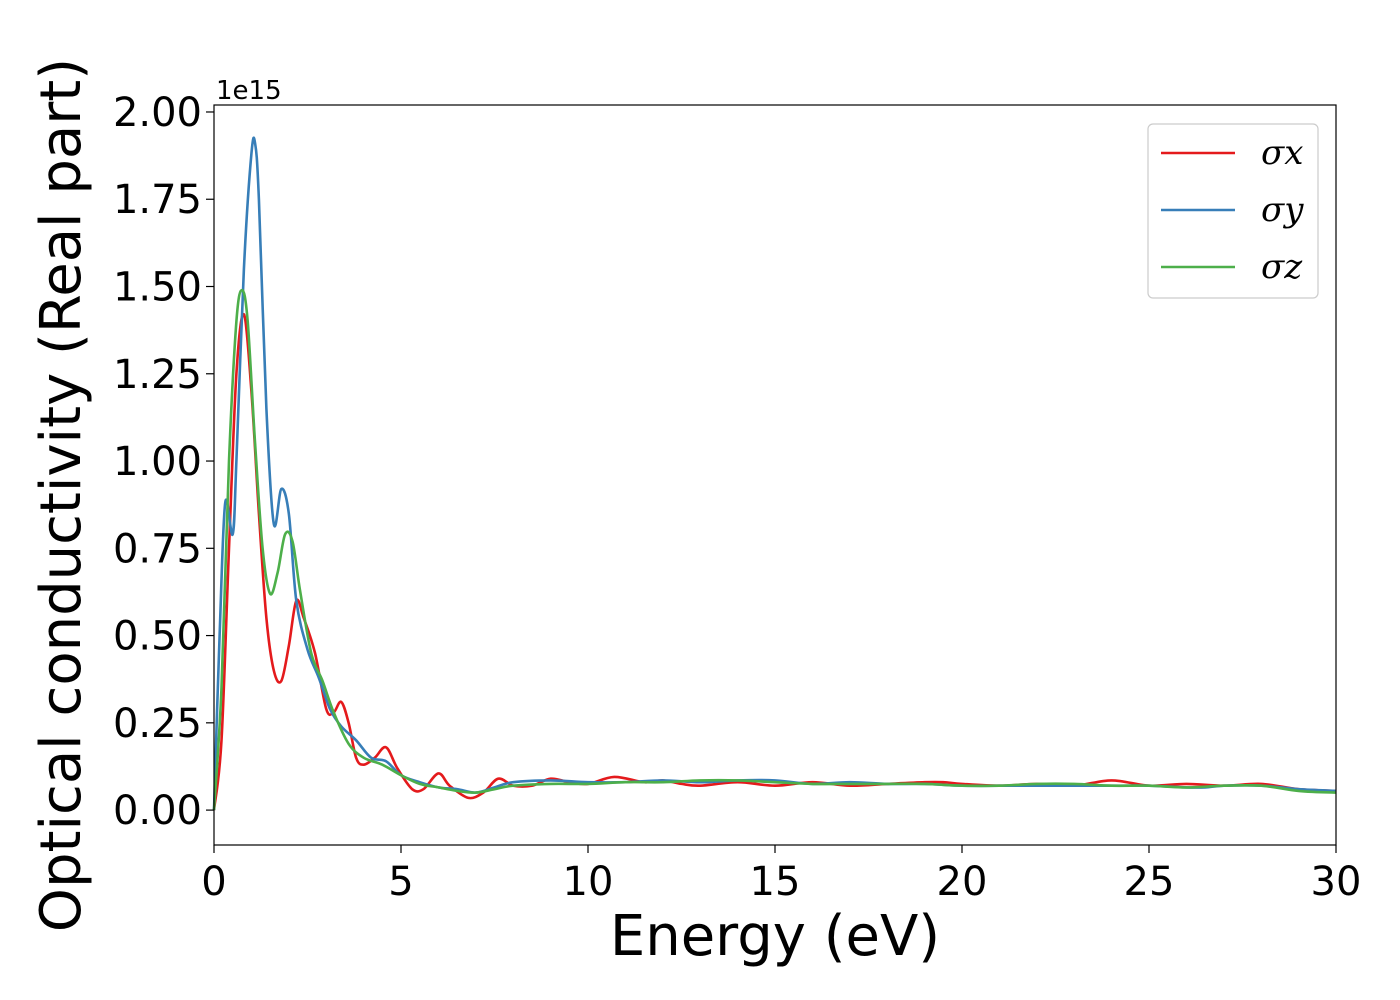 The height and width of the screenshot is (1000, 1400). Describe the element at coordinates (157, 288) in the screenshot. I see `y-tick-label: 1.50` at that location.